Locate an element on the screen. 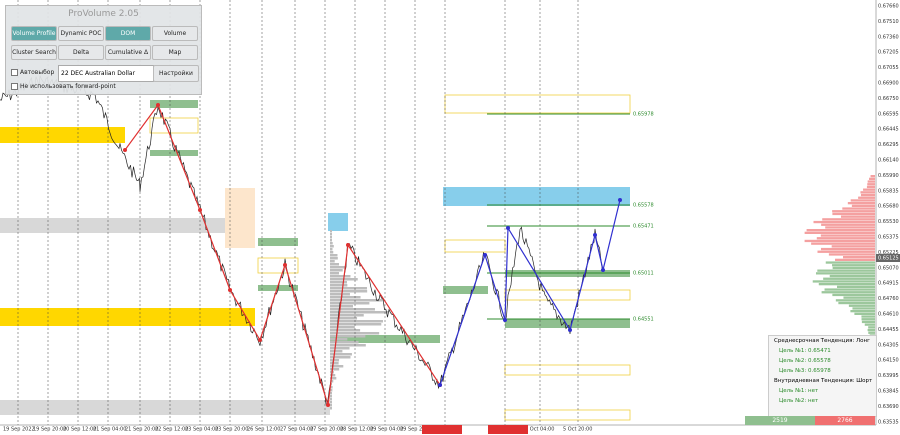  price-tick-label: 0.66445 is located at coordinates (888, 130).